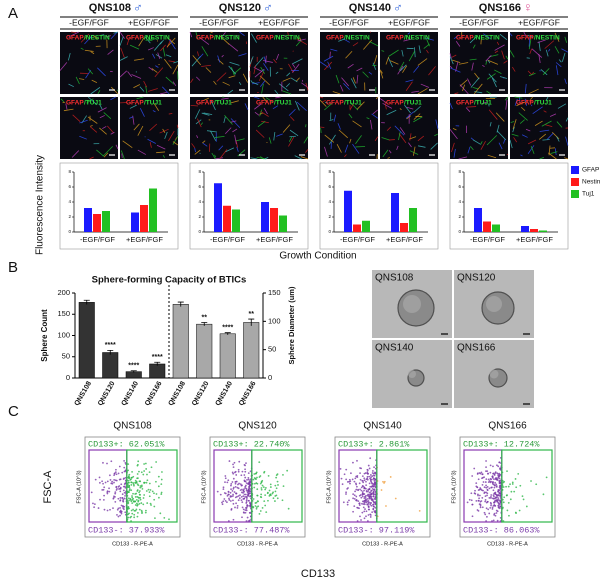 The width and height of the screenshot is (600, 584). Describe the element at coordinates (382, 544) in the screenshot. I see `plot-x-label: CD133 - R-PE-A` at that location.